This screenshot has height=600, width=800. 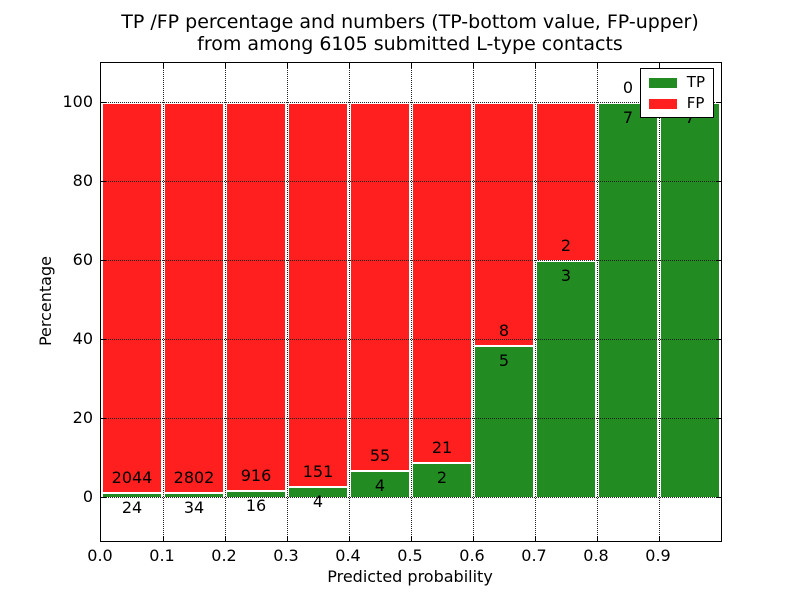 I want to click on tp-count-label: 3, so click(x=566, y=275).